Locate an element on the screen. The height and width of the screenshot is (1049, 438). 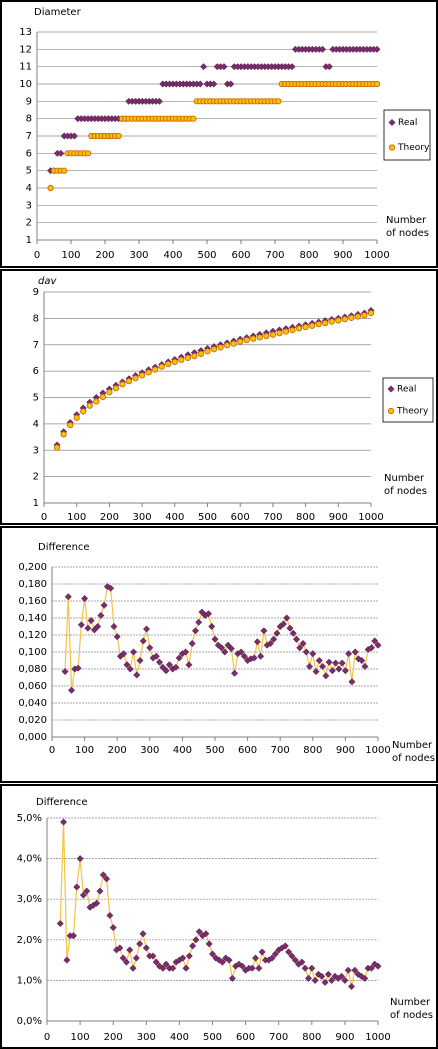
y-axis-title: dav is located at coordinates (47, 281).